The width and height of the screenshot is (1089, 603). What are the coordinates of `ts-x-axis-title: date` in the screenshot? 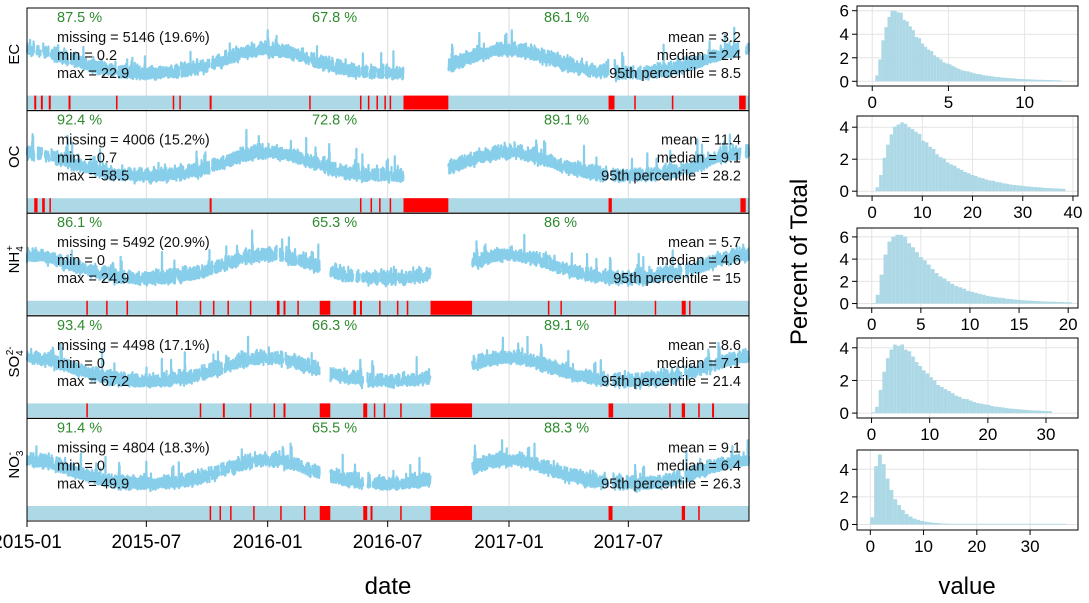 It's located at (388, 586).